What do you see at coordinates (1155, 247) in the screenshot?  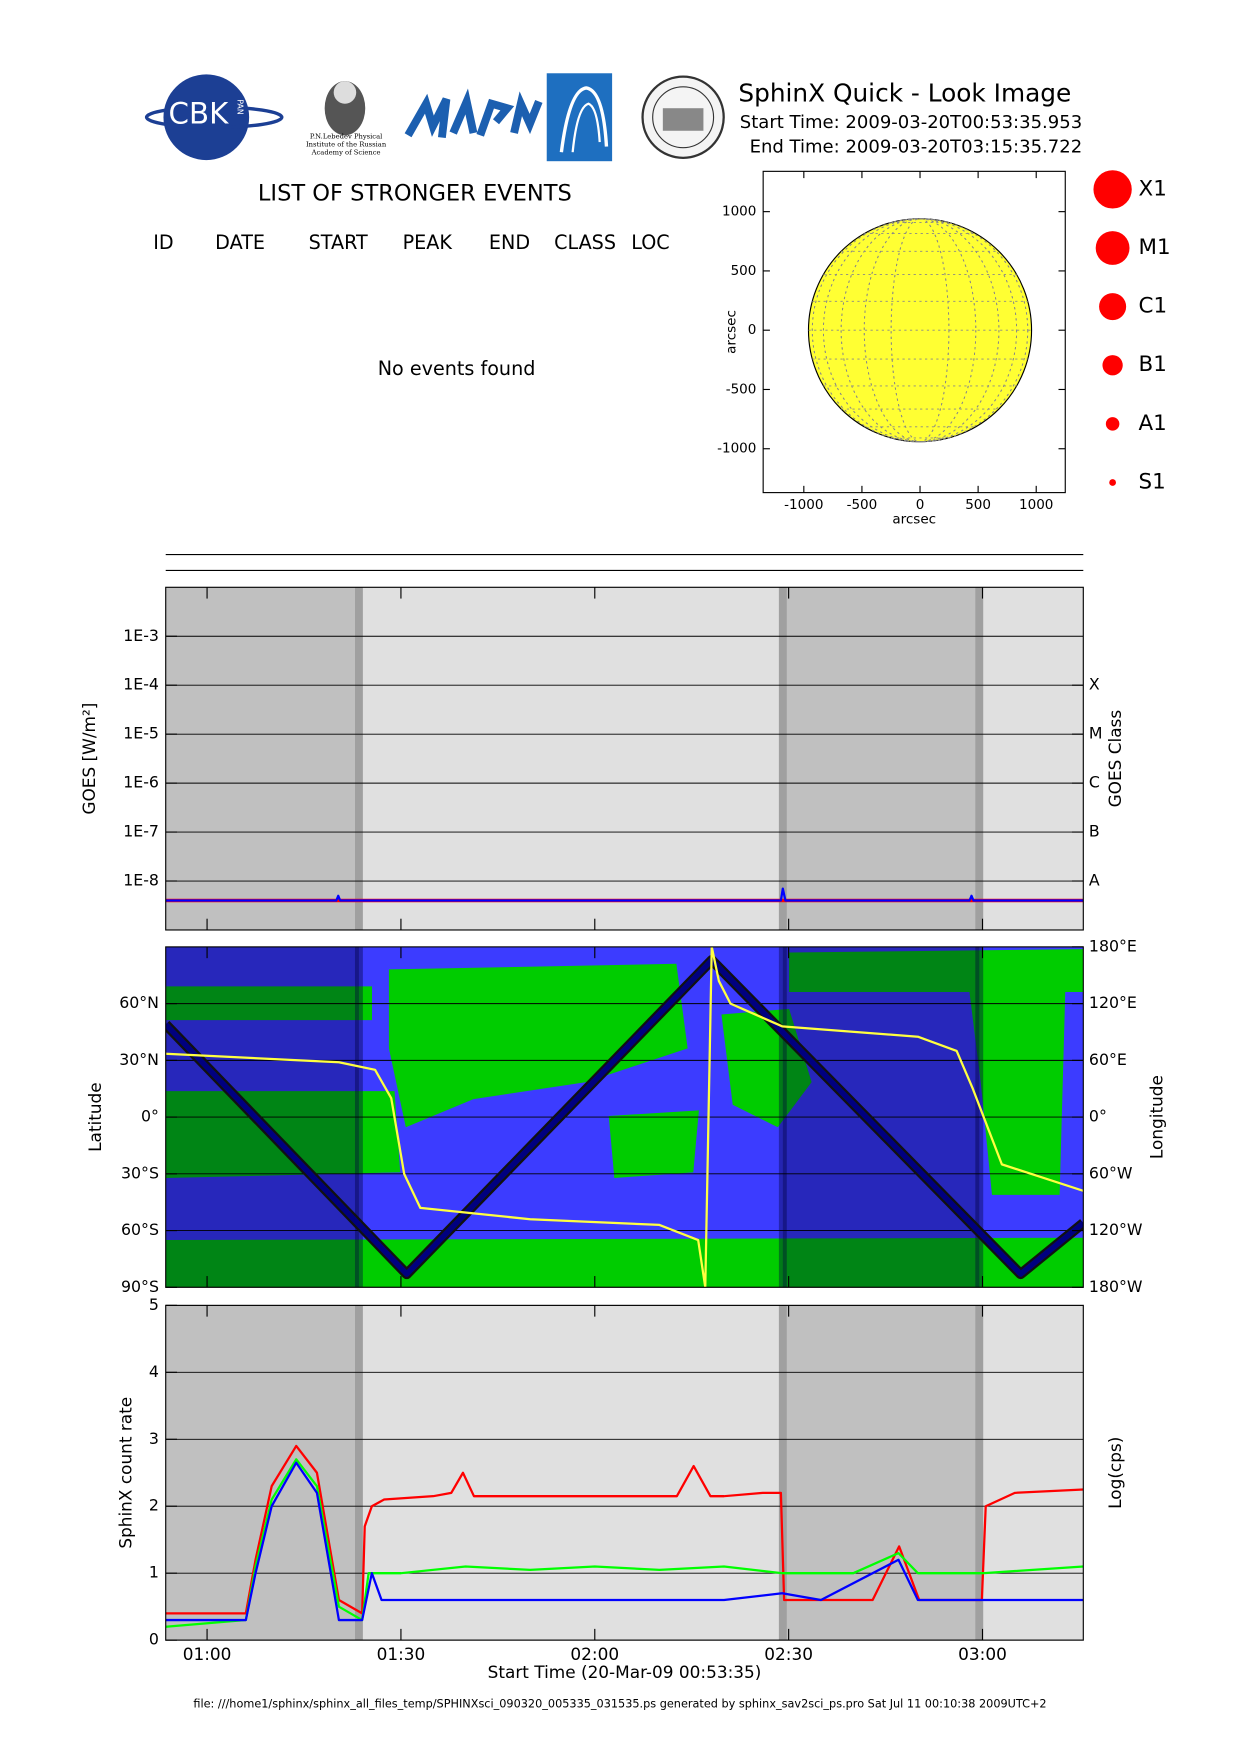 I see `class-label: M1` at bounding box center [1155, 247].